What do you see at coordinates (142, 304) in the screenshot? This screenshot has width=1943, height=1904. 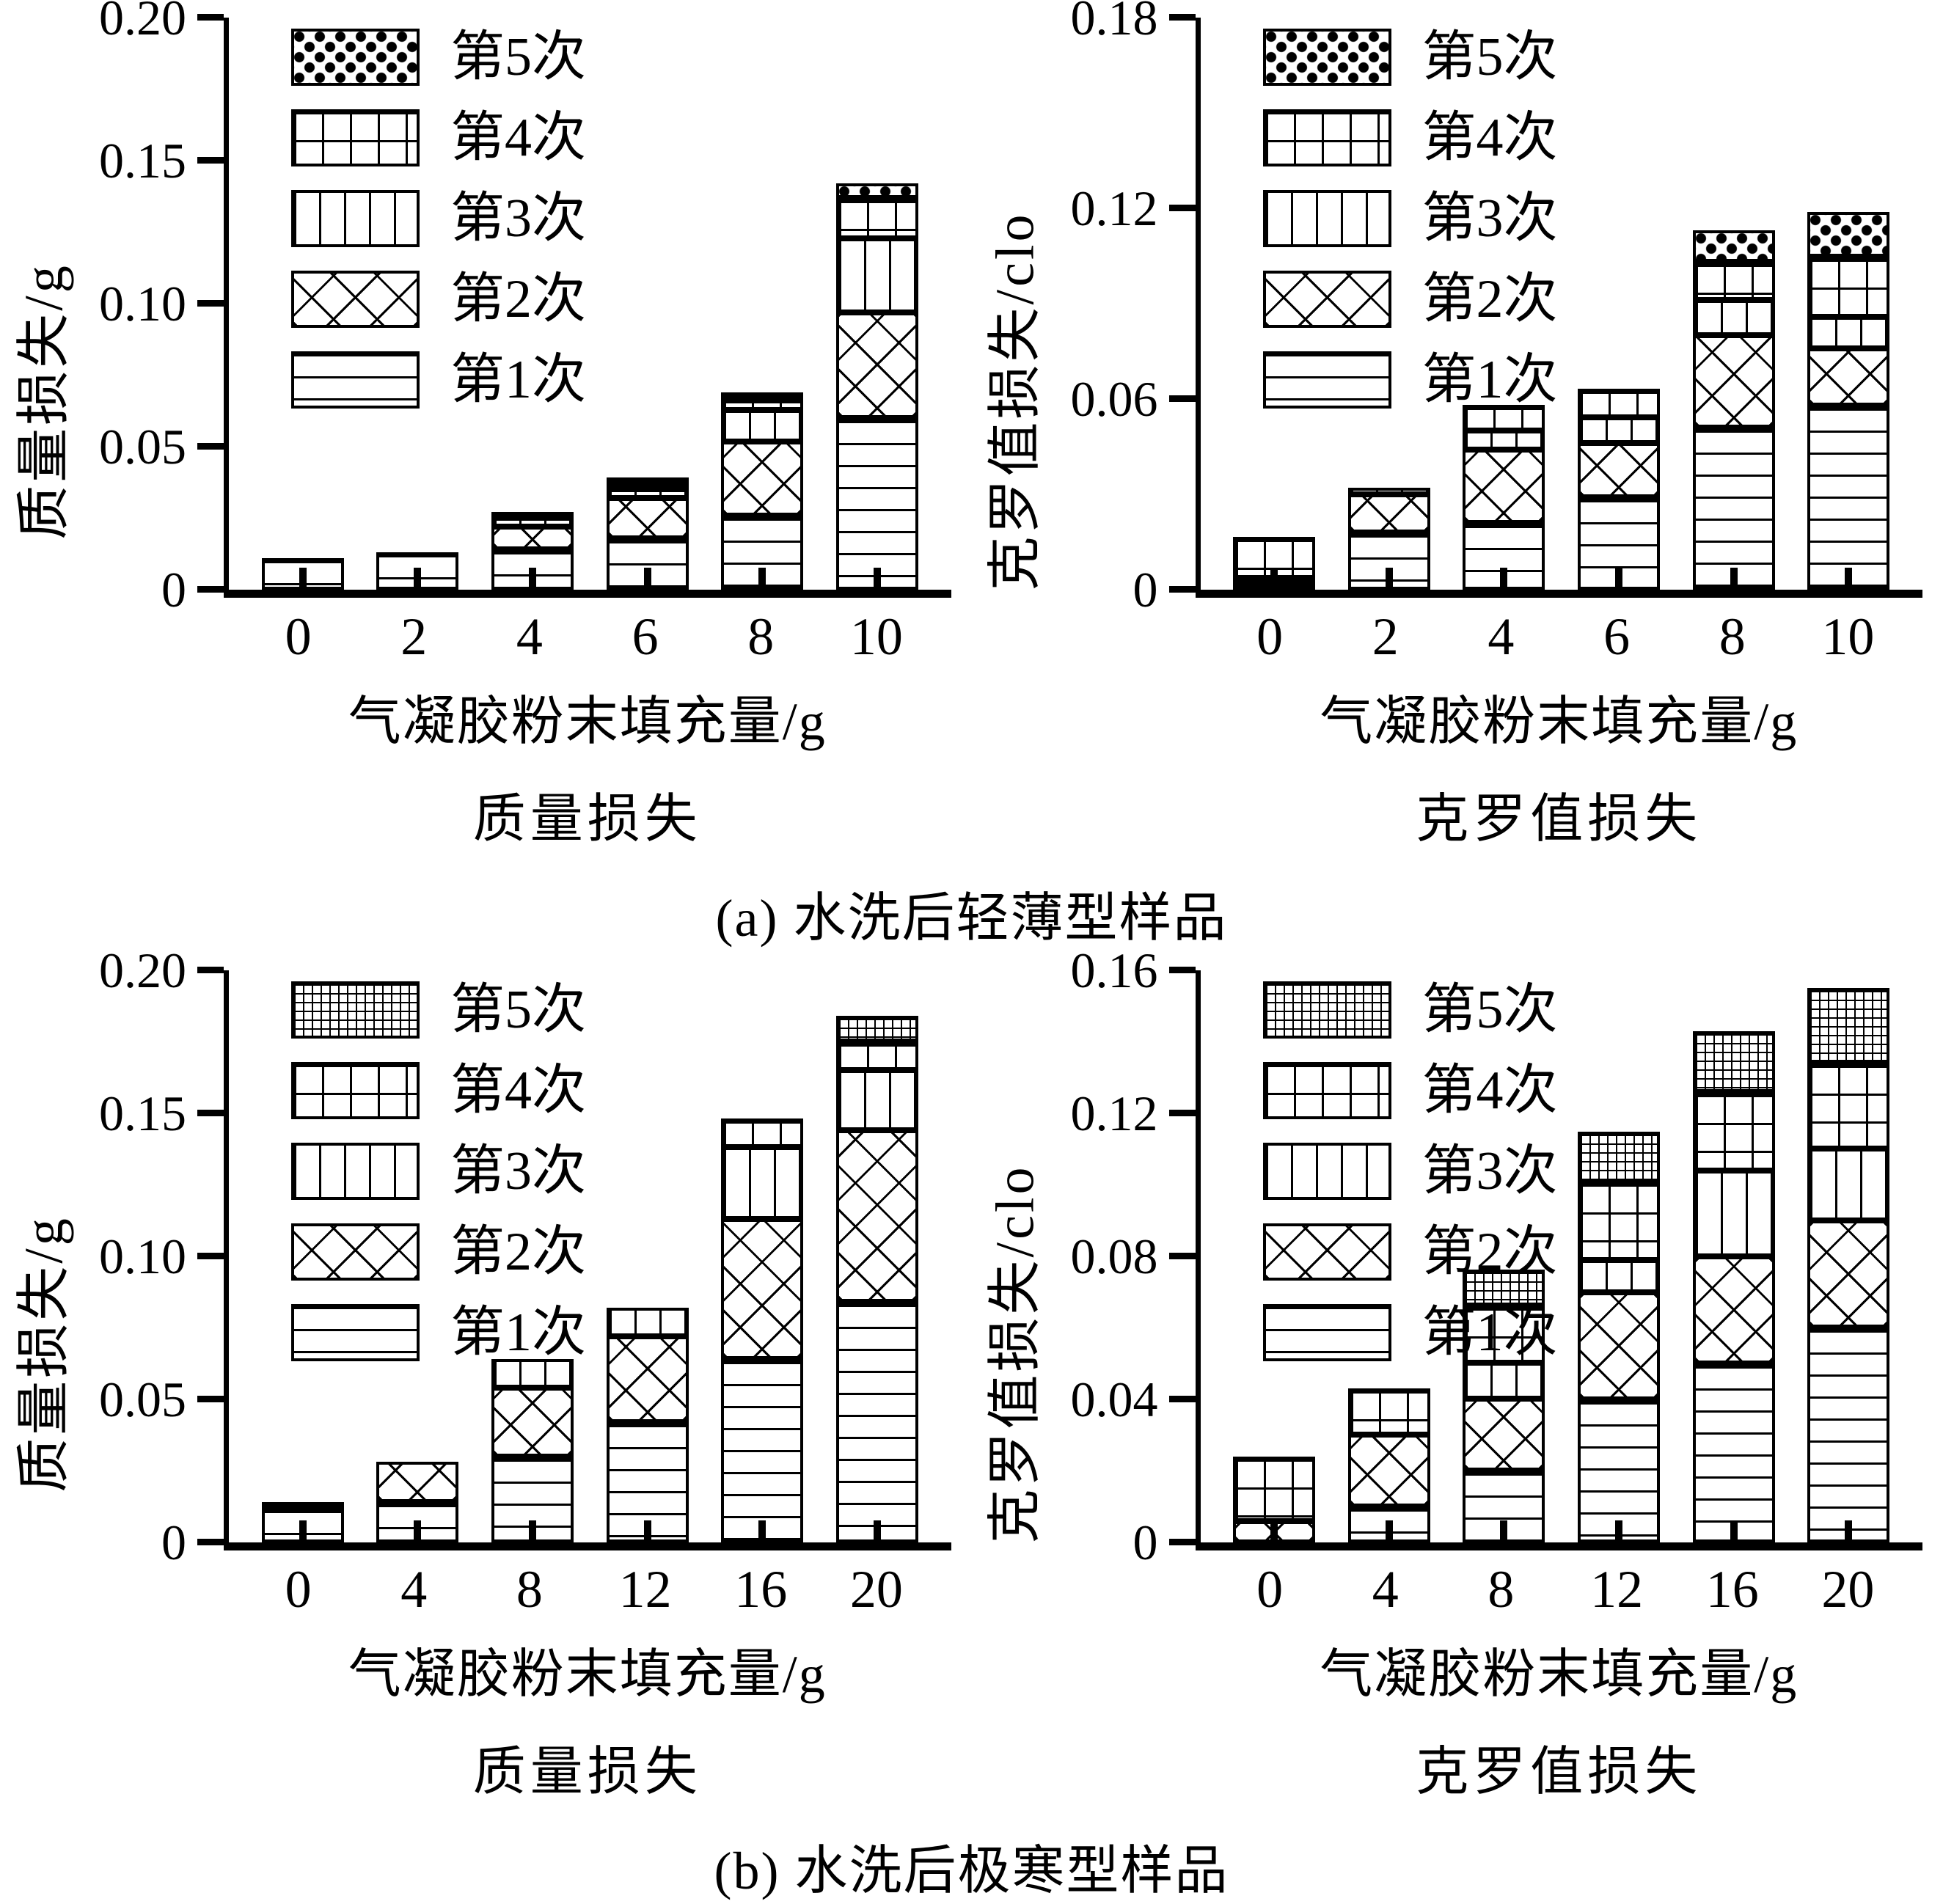 I see `y-tick-label: 0.10` at bounding box center [142, 304].